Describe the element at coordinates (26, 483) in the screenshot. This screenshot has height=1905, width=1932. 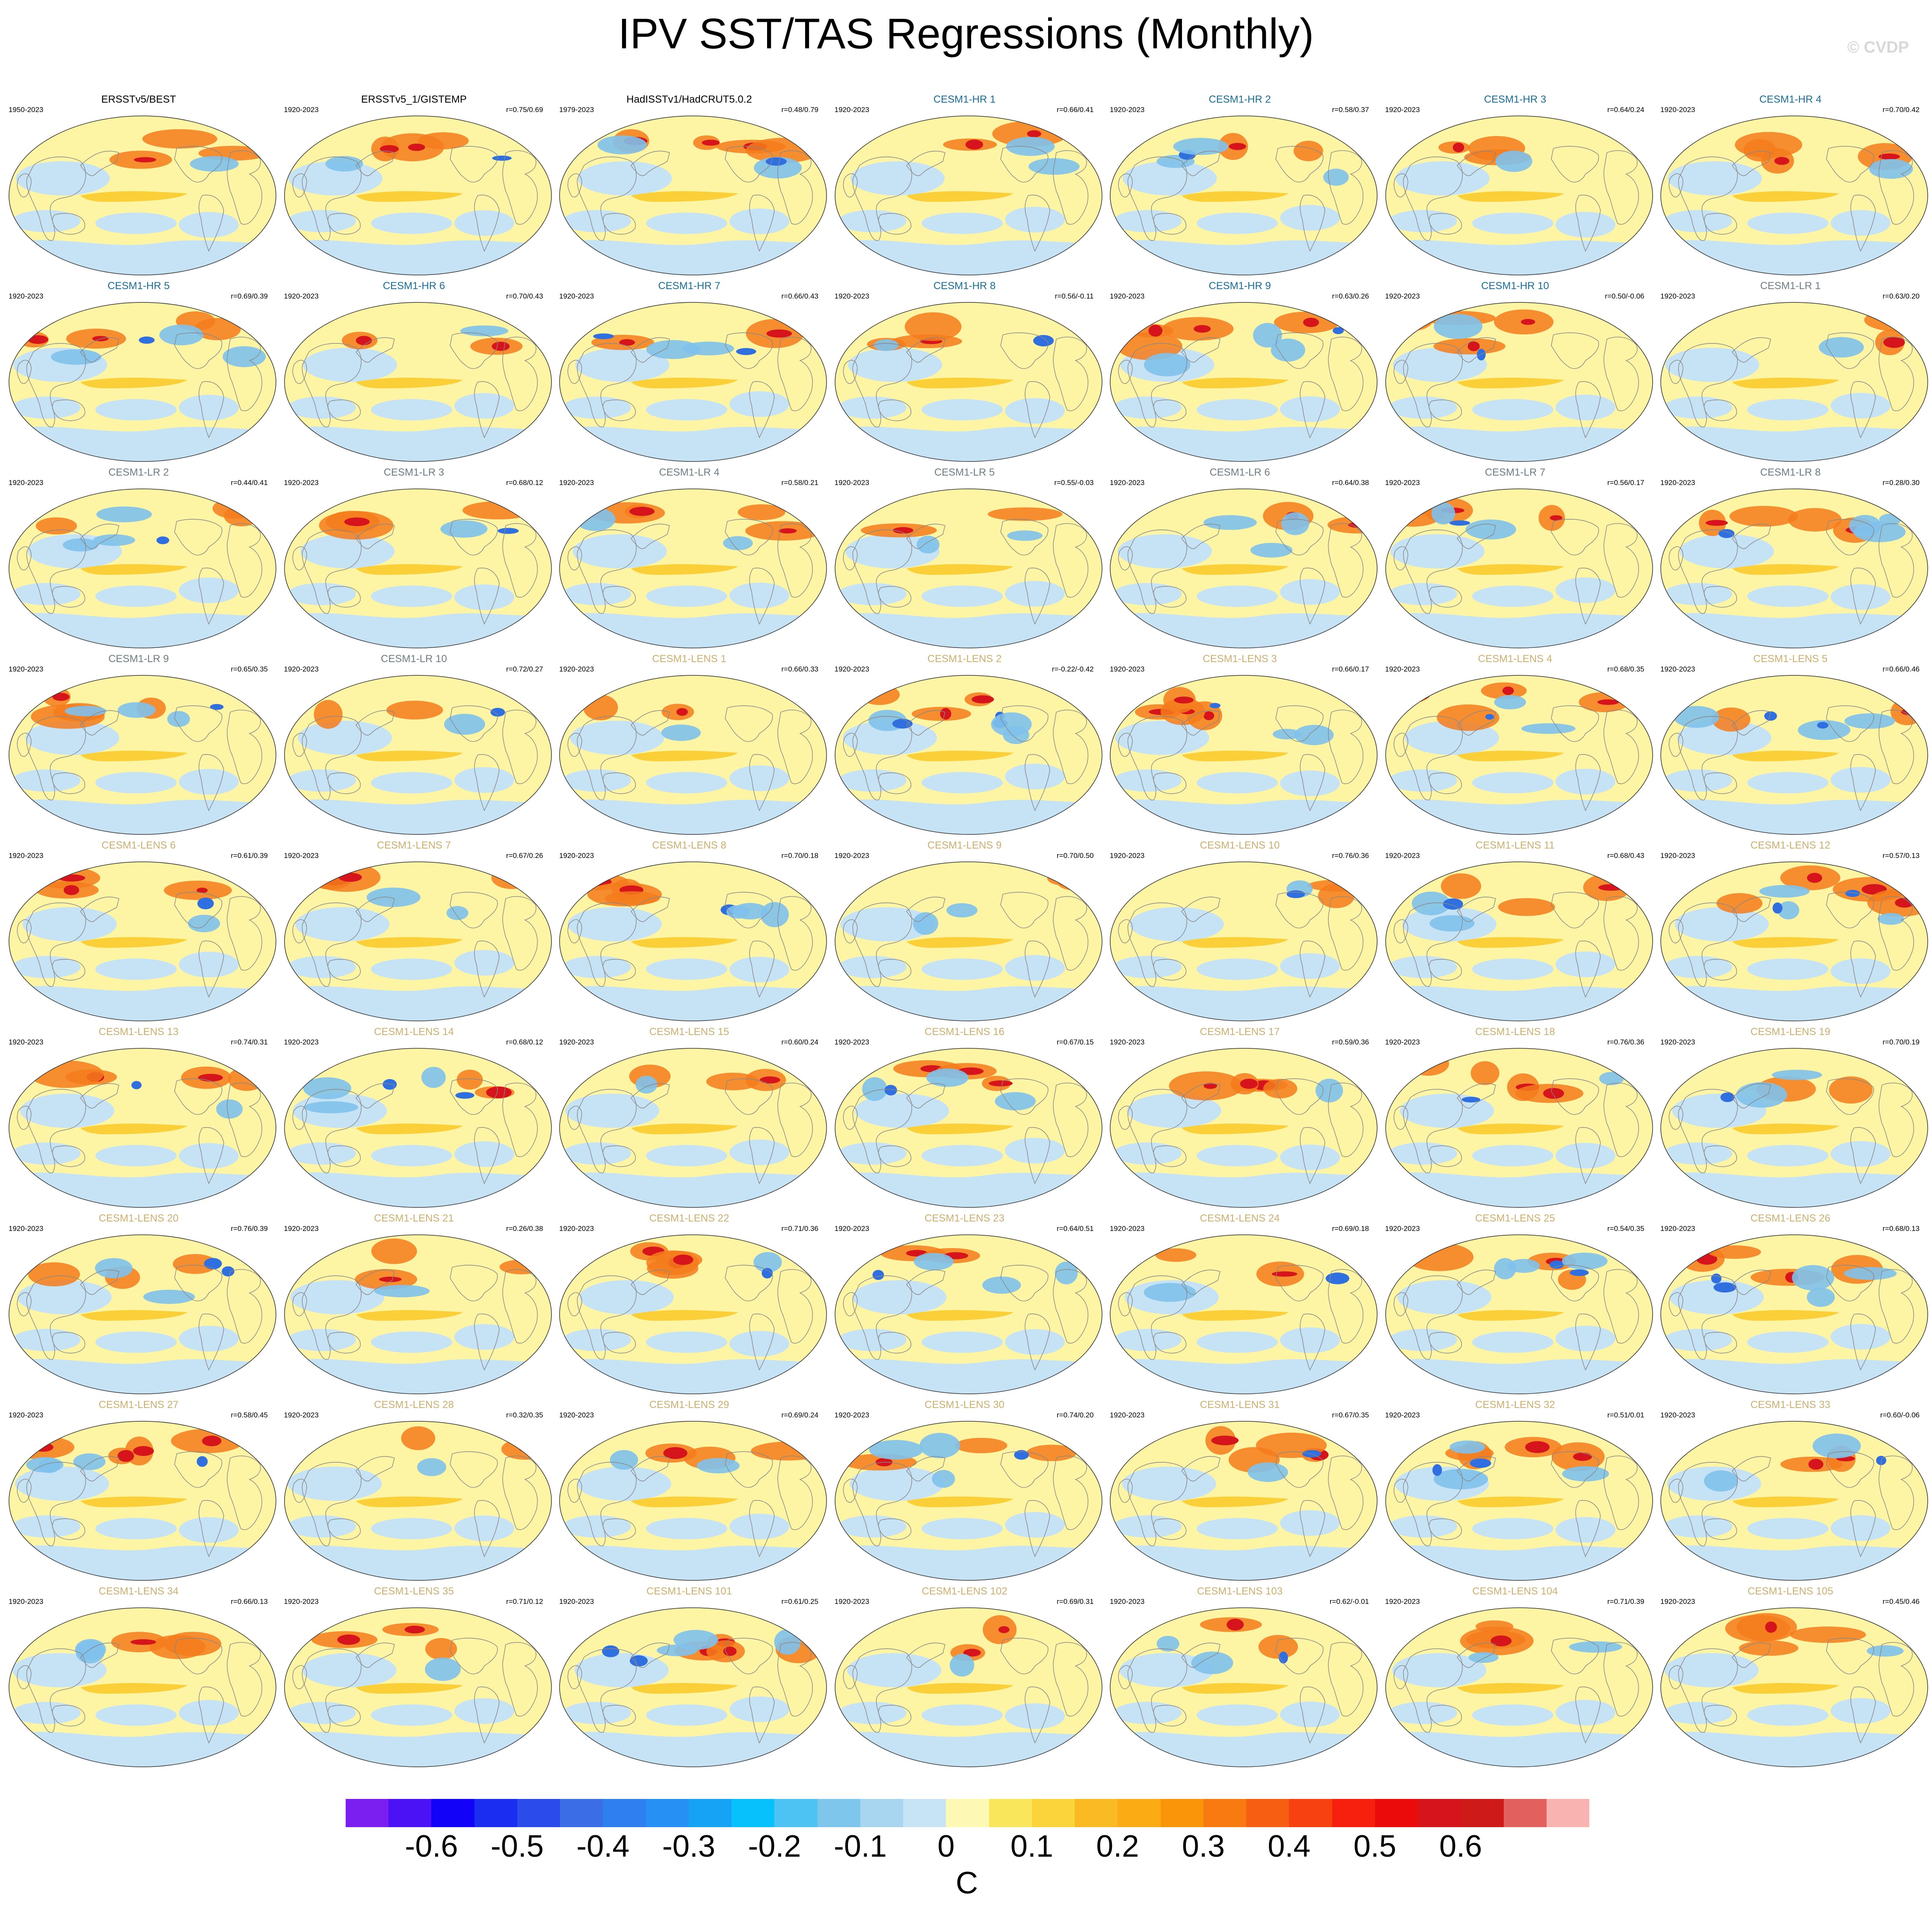
I see `panel-years: 1920-2023` at that location.